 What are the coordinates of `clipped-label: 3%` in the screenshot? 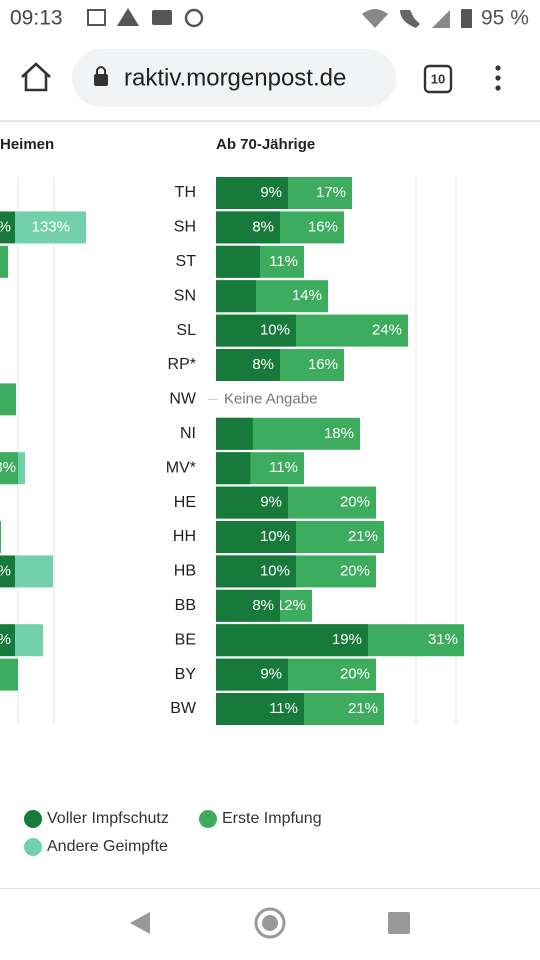 It's located at (8, 467).